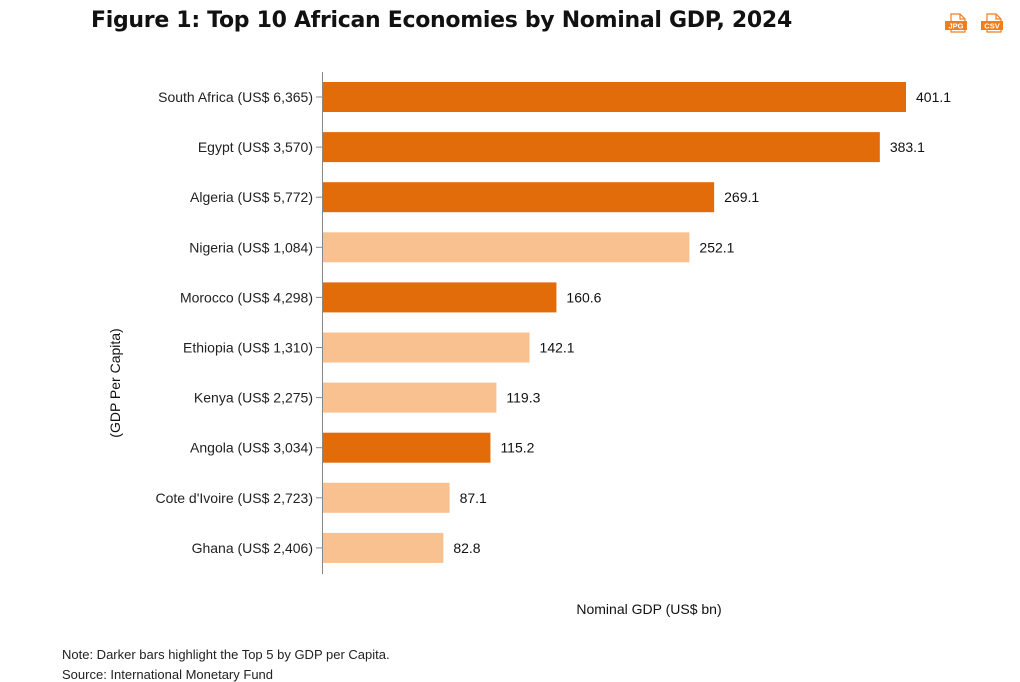 The height and width of the screenshot is (682, 1020). Describe the element at coordinates (741, 197) in the screenshot. I see `data-label: 269.1` at that location.